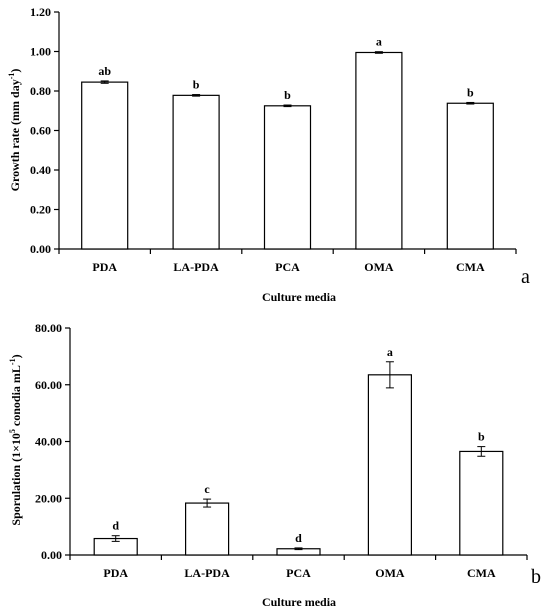  What do you see at coordinates (51, 555) in the screenshot?
I see `chart-b-y-tick-label: 0.00` at bounding box center [51, 555].